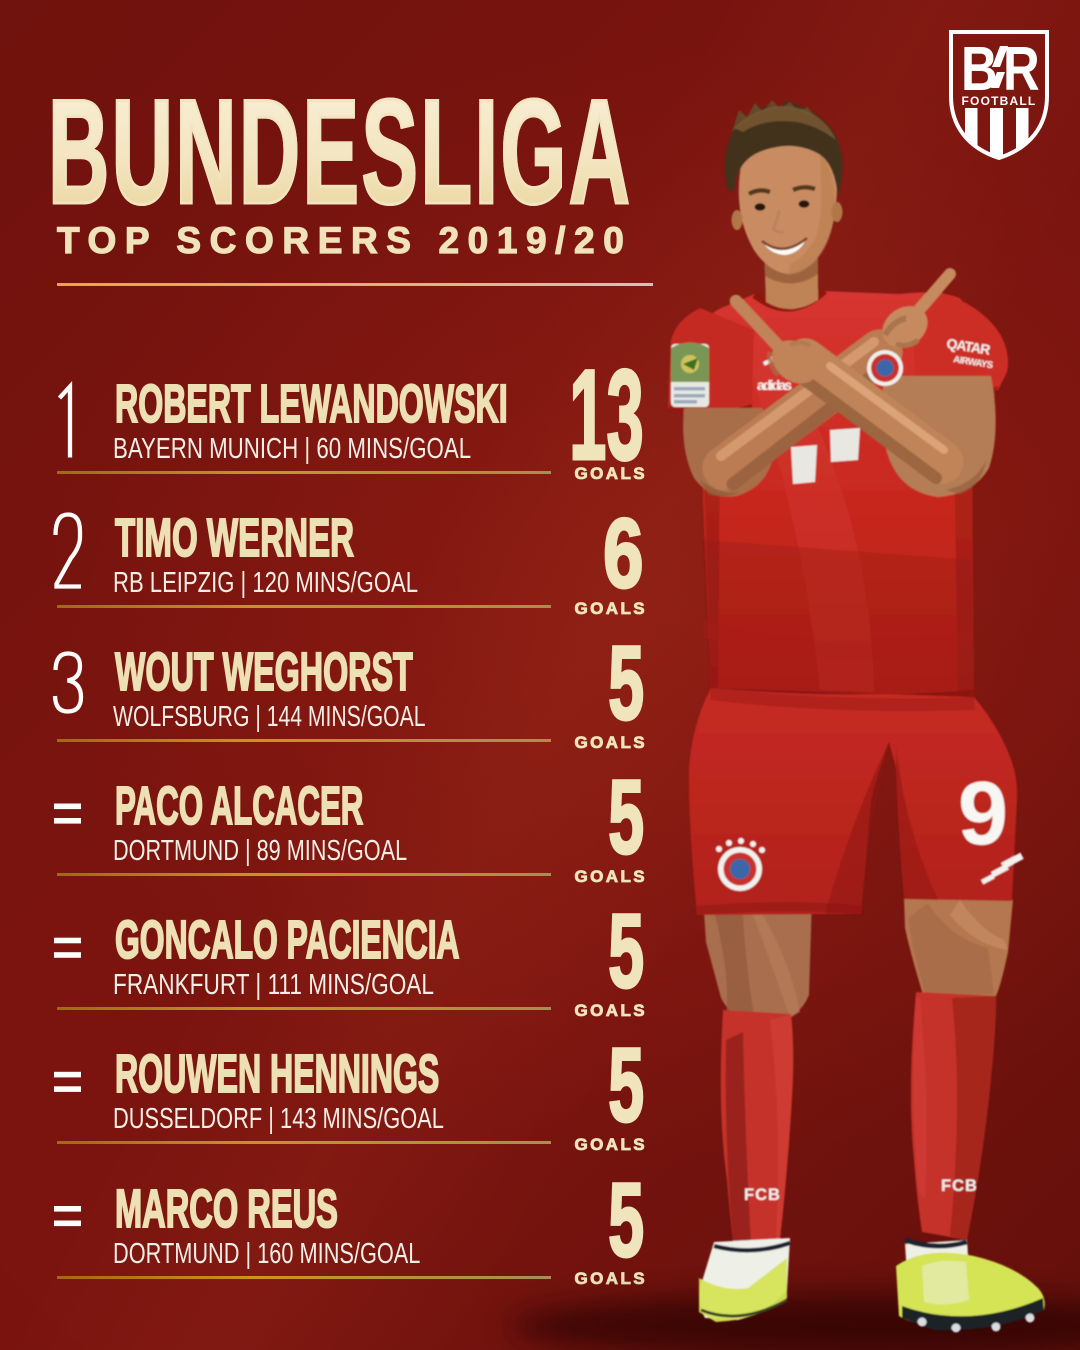  I want to click on svg-text: FOOTBALL, so click(999, 101).